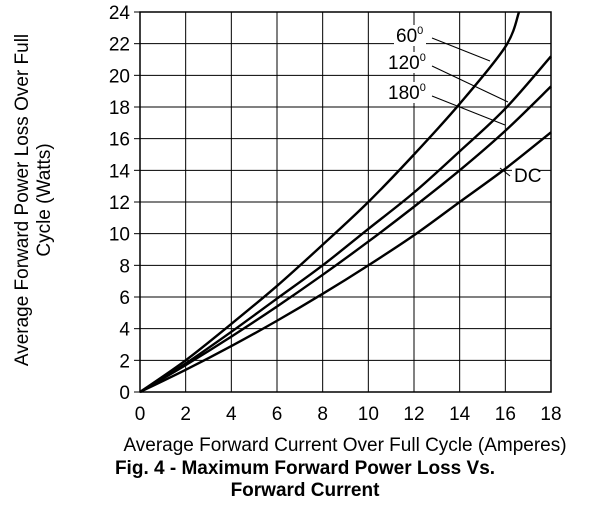  I want to click on y-axis-label-line-2: Cycle (Watts), so click(44, 199).